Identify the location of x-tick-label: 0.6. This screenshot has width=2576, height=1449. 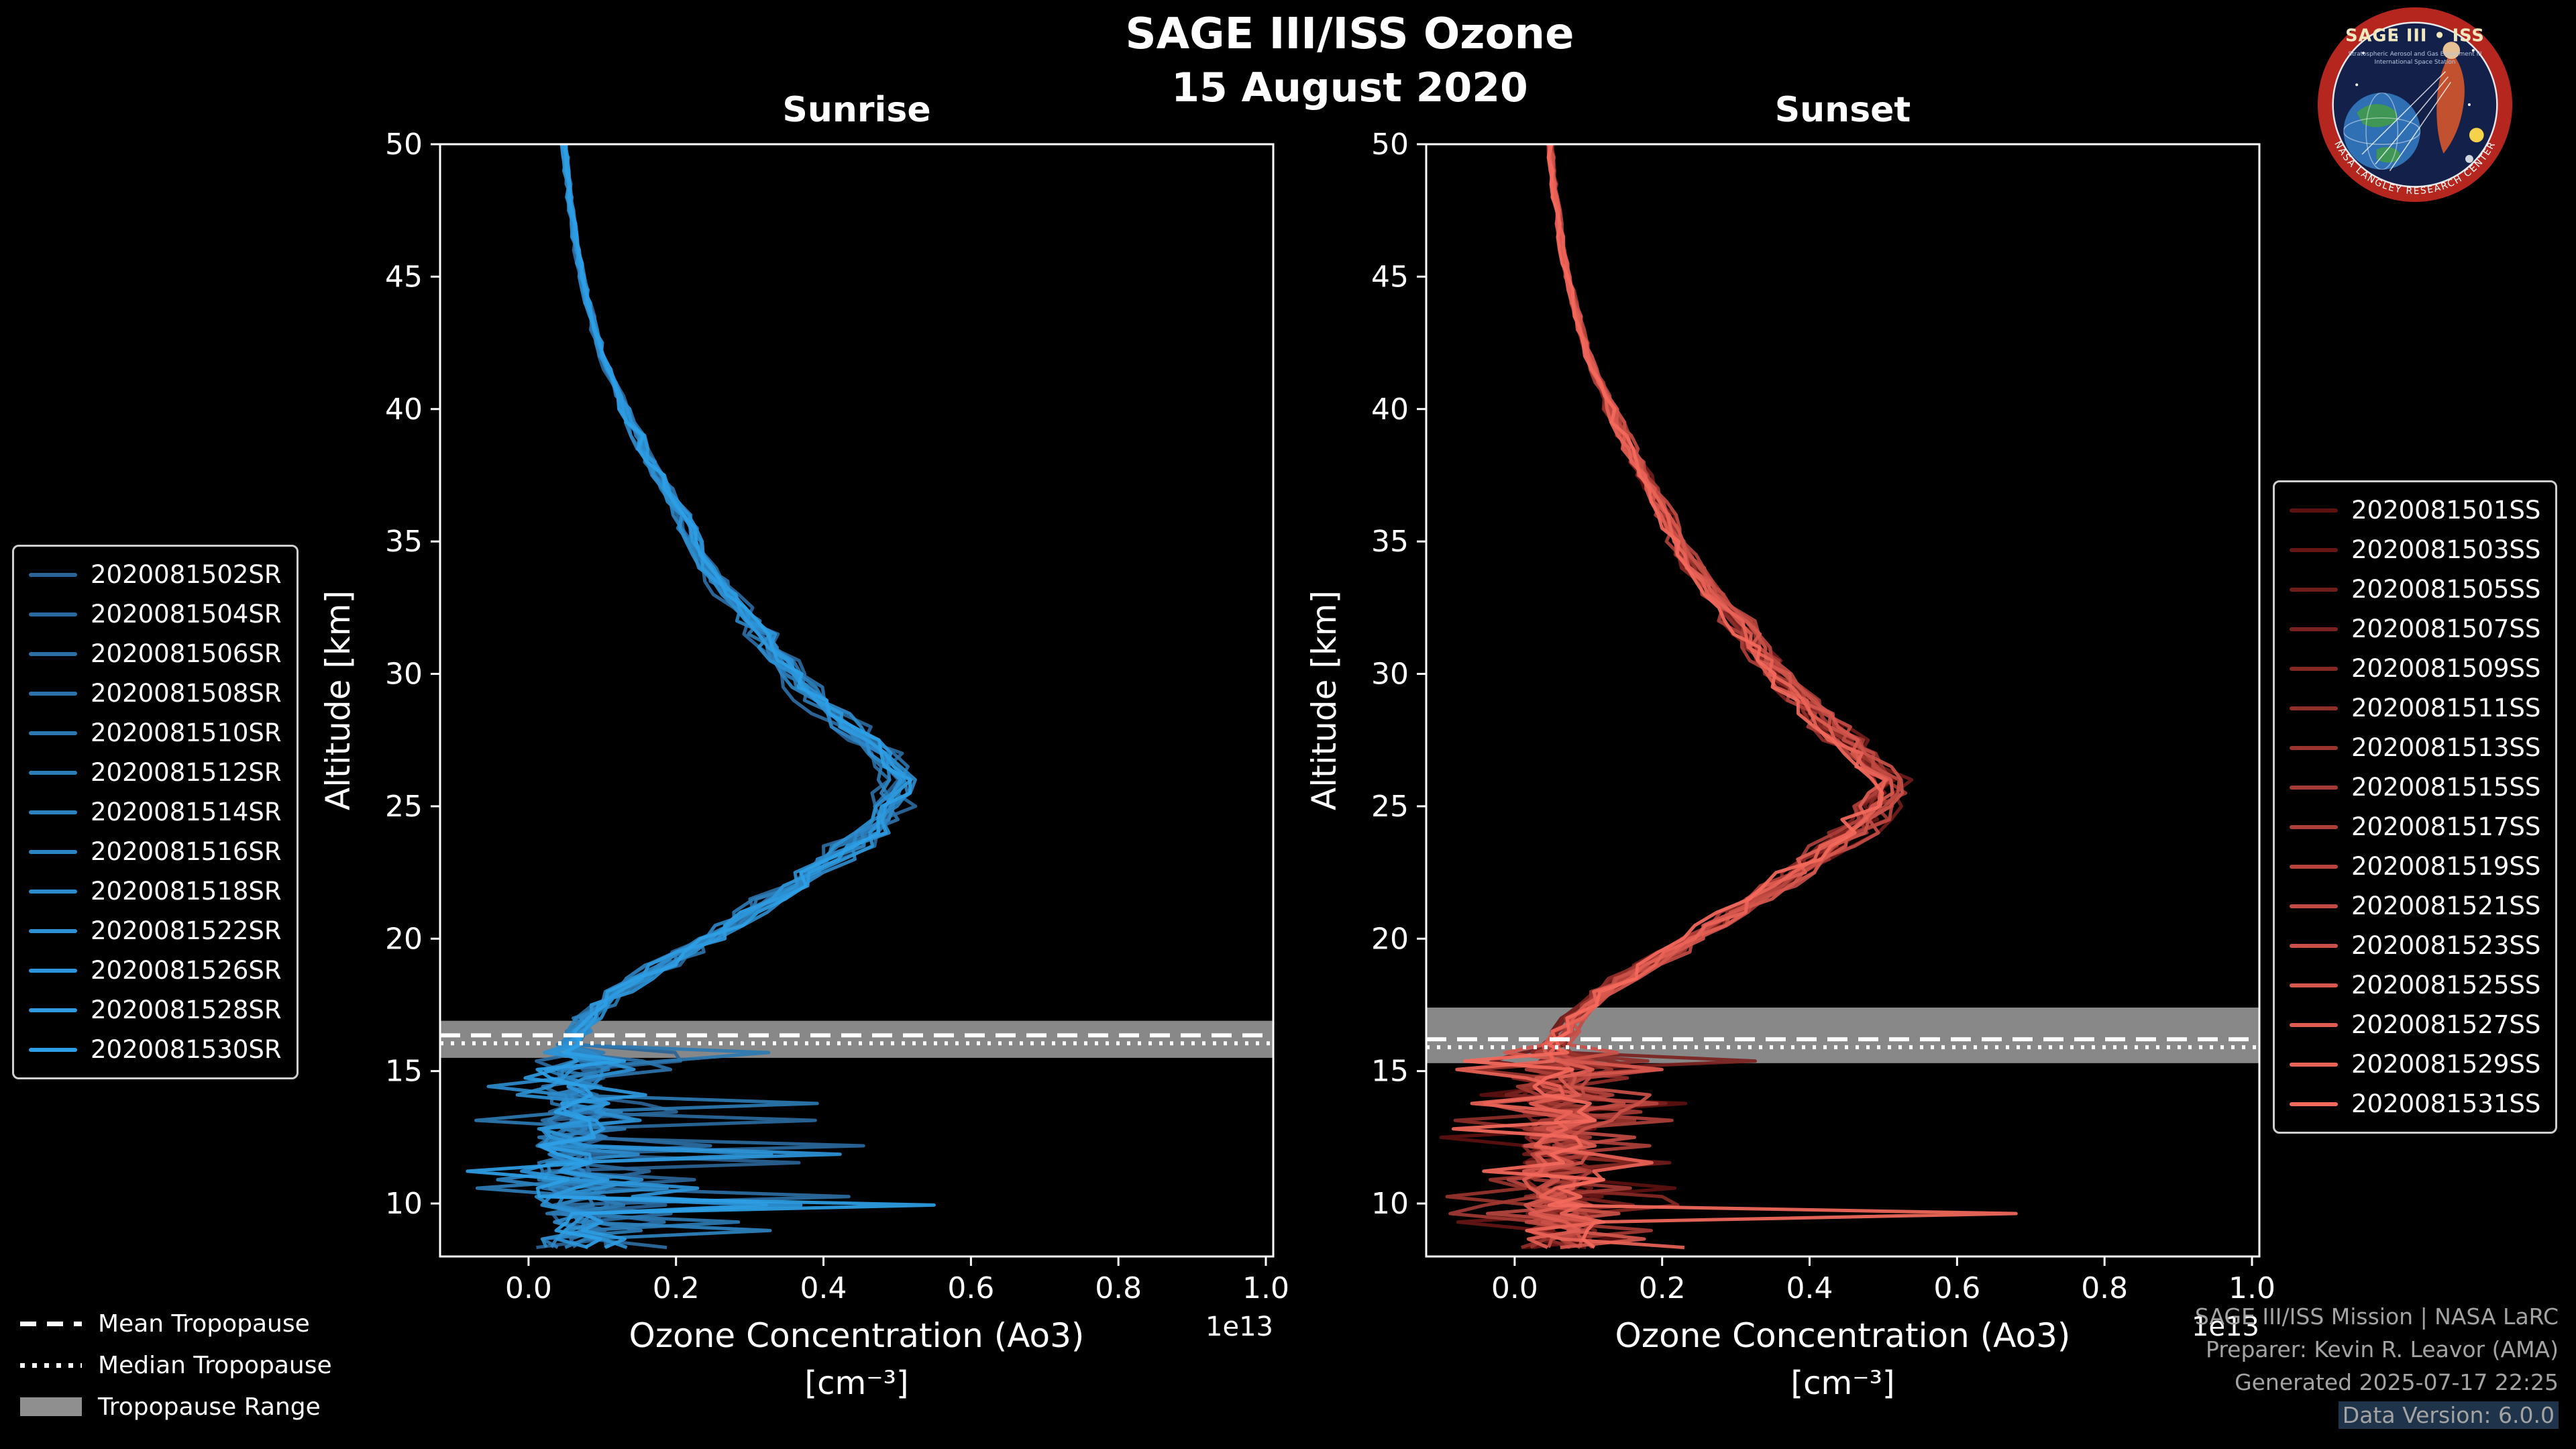
(970, 1288).